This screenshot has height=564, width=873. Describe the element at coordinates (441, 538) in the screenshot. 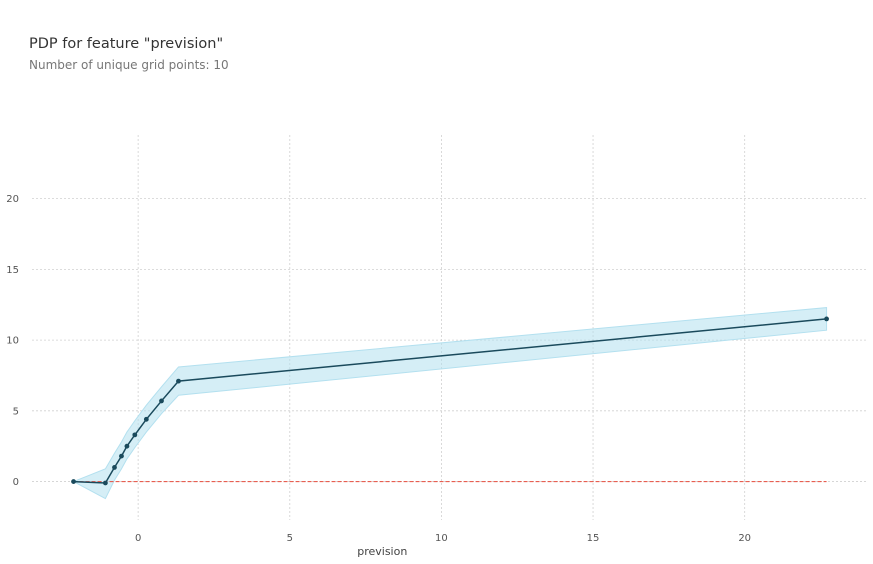

I see `x-tick-label: 10` at that location.